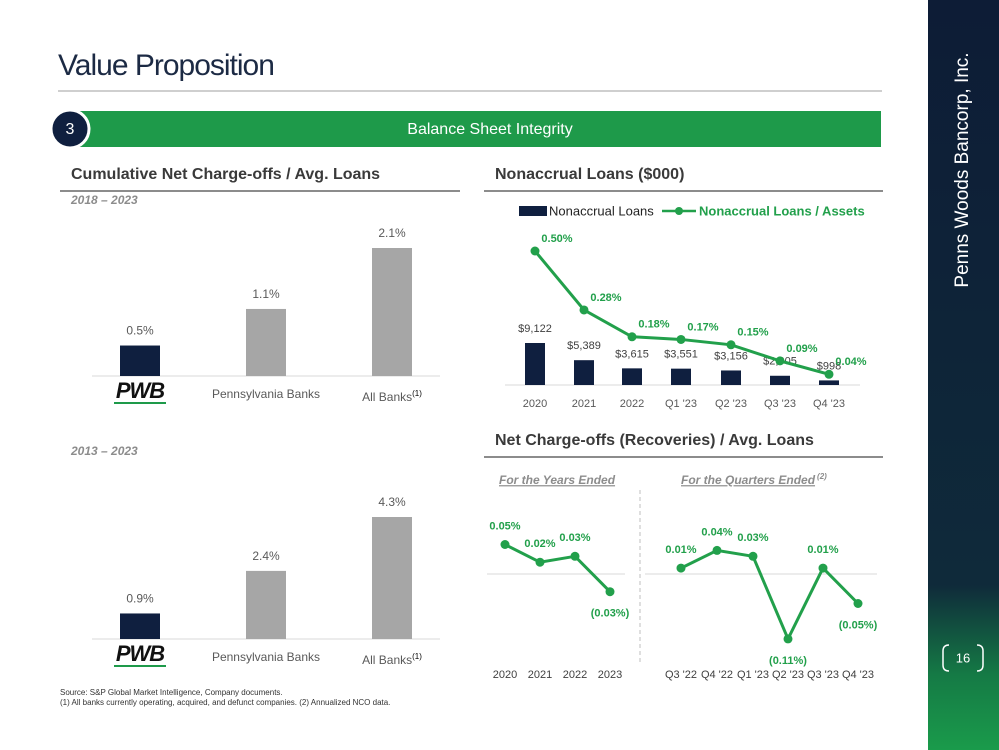 The width and height of the screenshot is (999, 750). I want to click on side-panel, so click(963, 375).